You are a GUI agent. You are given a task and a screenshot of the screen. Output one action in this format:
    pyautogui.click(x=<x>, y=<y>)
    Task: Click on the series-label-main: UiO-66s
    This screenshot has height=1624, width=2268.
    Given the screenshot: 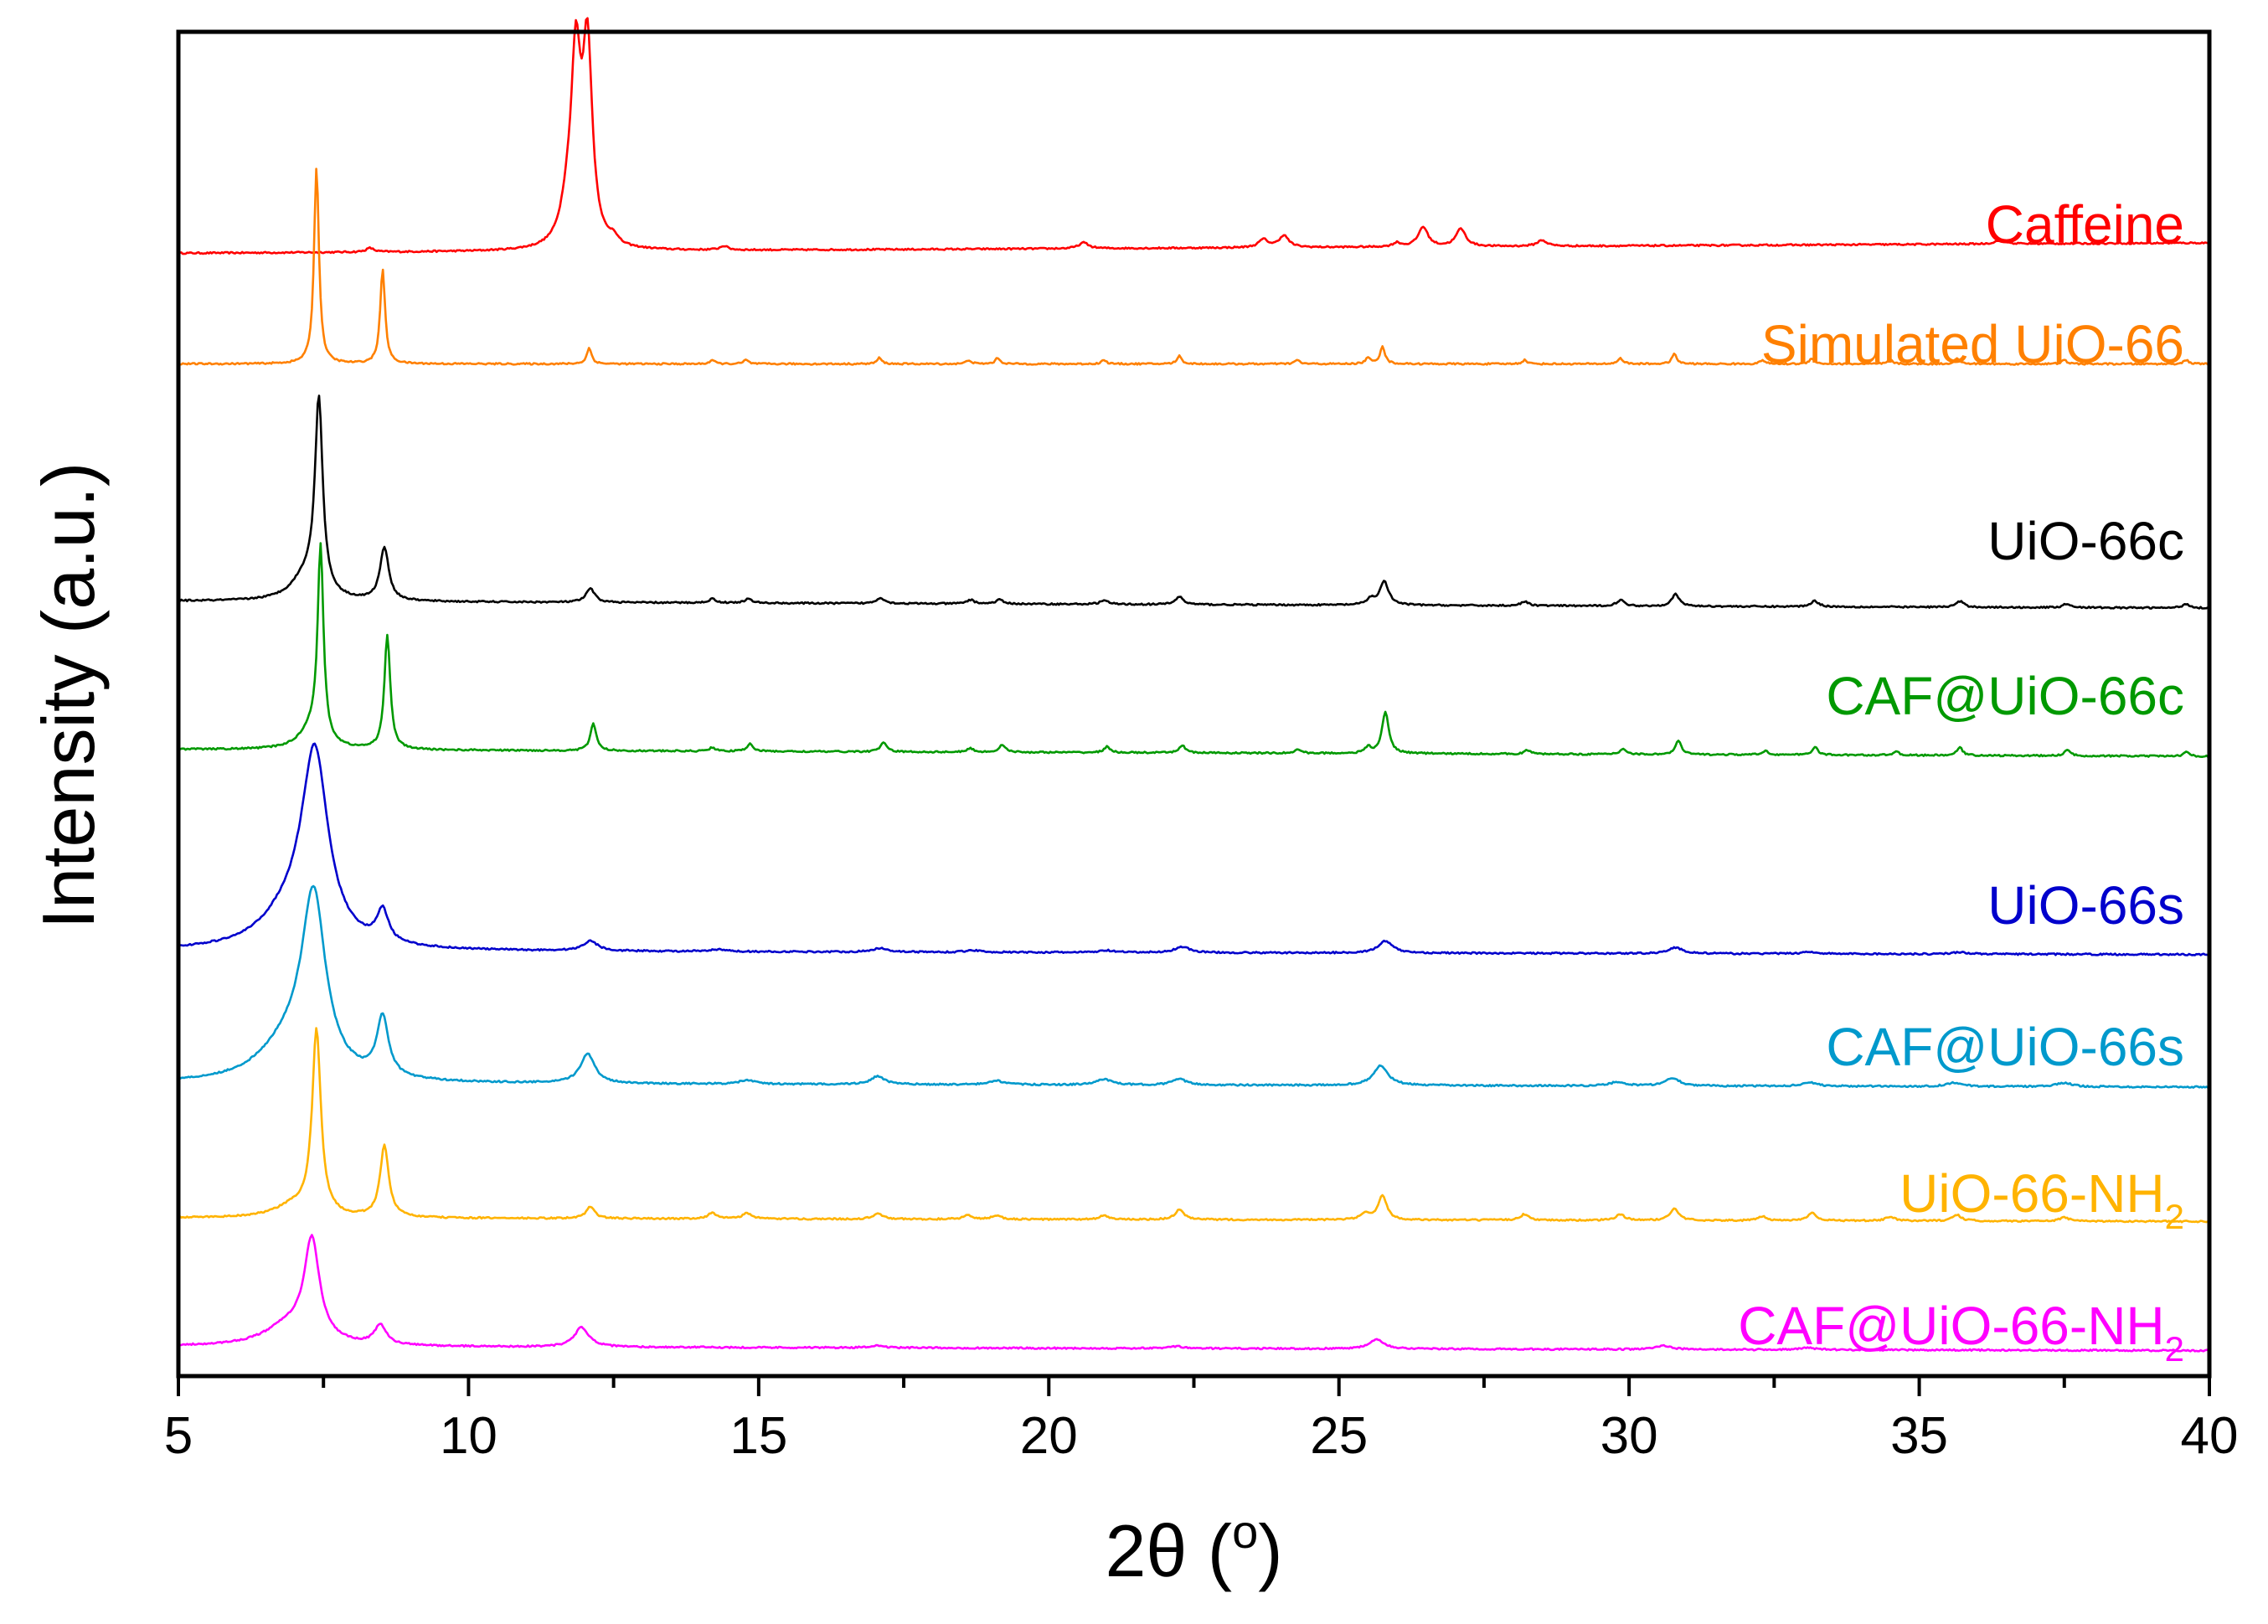 What is the action you would take?
    pyautogui.click(x=2085, y=905)
    